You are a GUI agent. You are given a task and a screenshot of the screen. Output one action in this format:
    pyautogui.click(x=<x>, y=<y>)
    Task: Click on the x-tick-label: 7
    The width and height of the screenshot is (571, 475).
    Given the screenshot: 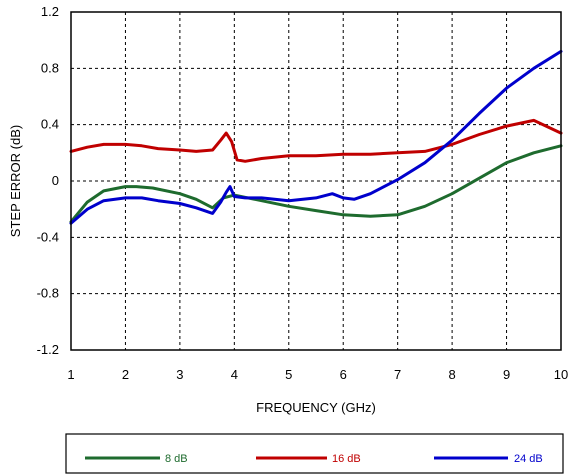 What is the action you would take?
    pyautogui.click(x=397, y=374)
    